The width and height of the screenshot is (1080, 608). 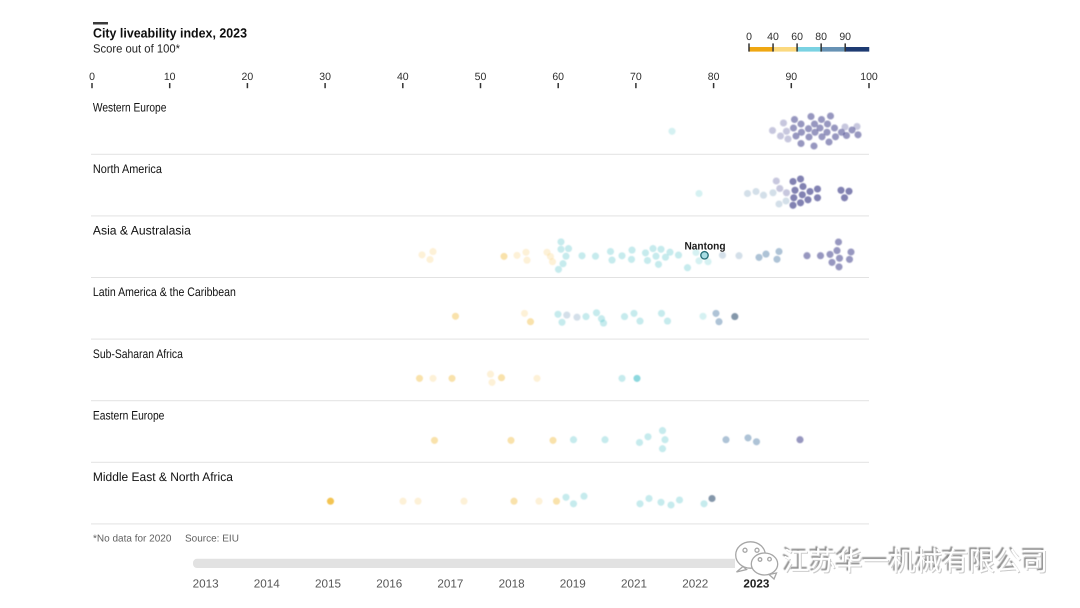 What do you see at coordinates (248, 77) in the screenshot?
I see `svg-text: 20` at bounding box center [248, 77].